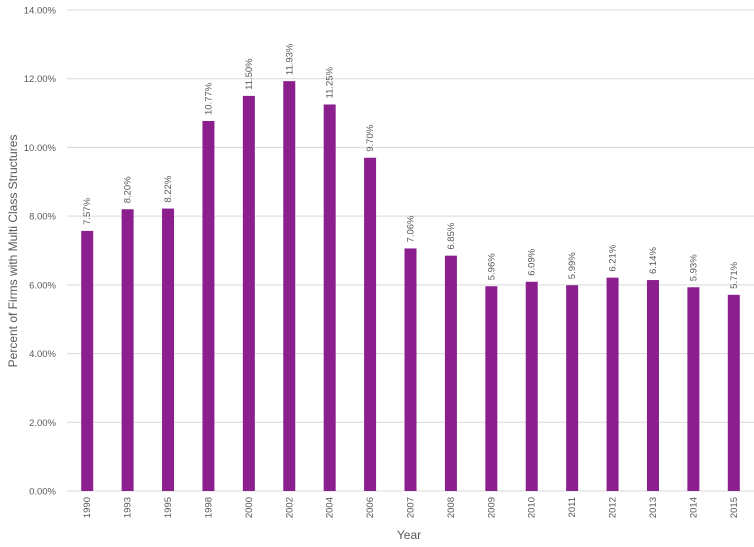 Image resolution: width=754 pixels, height=547 pixels. Describe the element at coordinates (289, 507) in the screenshot. I see `x-tick-label: 2002` at that location.